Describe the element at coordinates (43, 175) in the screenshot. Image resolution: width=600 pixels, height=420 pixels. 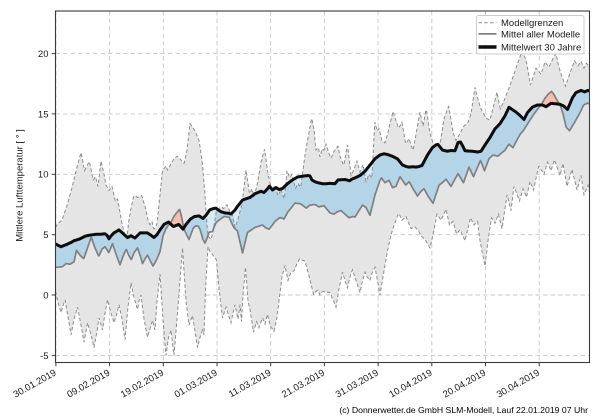
I see `svg-text: 10` at that location.